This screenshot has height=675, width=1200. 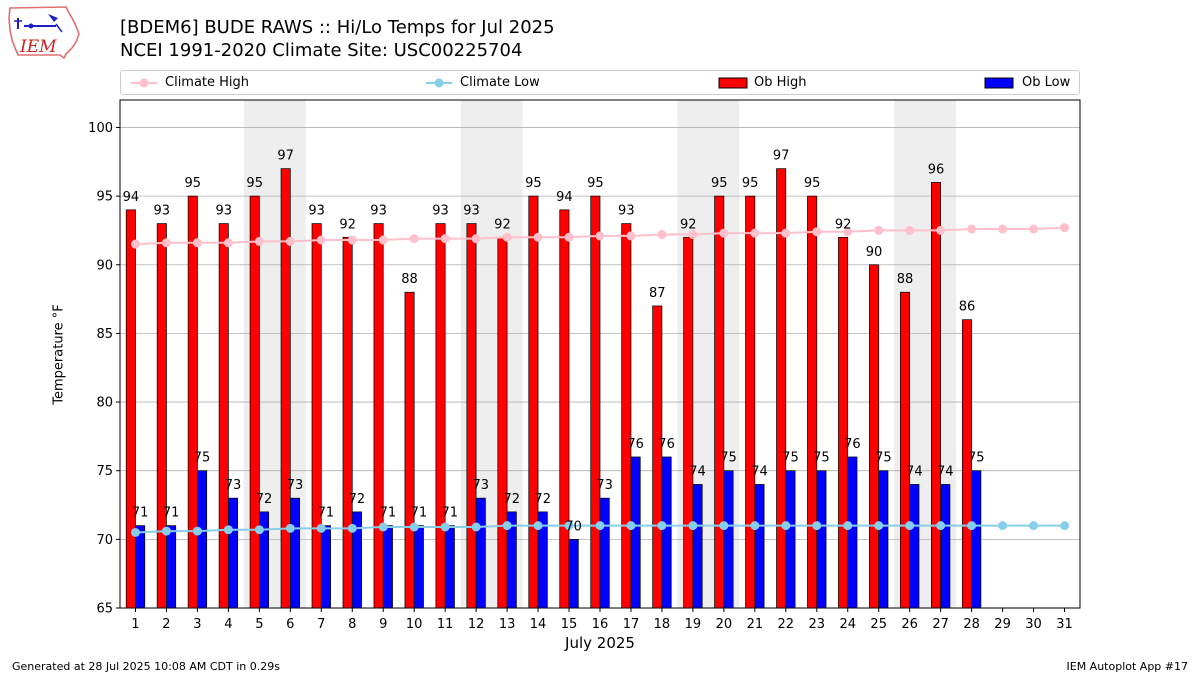 I want to click on x-tick-label: 7, so click(x=321, y=624).